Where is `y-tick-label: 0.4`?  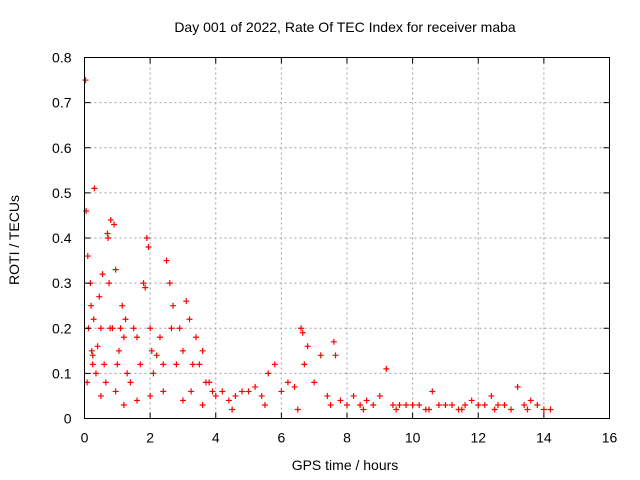
y-tick-label: 0.4 is located at coordinates (62, 238).